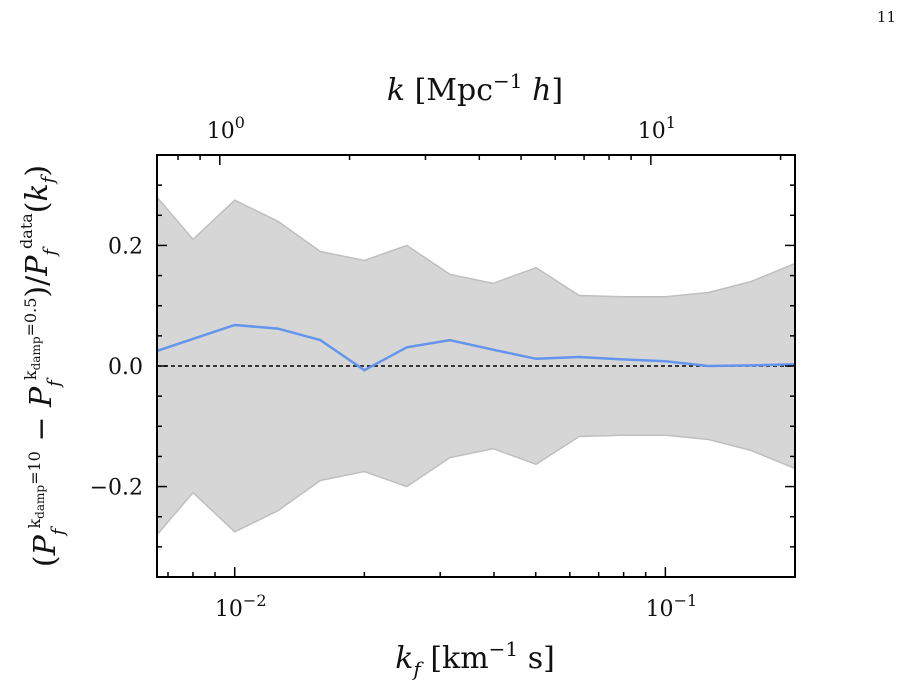 Image resolution: width=914 pixels, height=685 pixels. I want to click on y-tick-label: −0.2, so click(116, 488).